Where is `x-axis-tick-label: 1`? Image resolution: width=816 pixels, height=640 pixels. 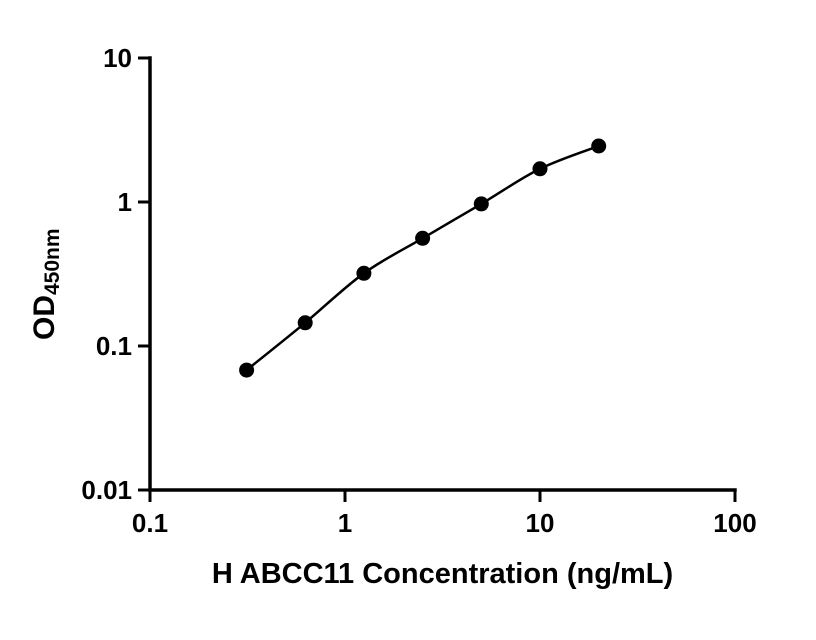
x-axis-tick-label: 1 is located at coordinates (345, 523).